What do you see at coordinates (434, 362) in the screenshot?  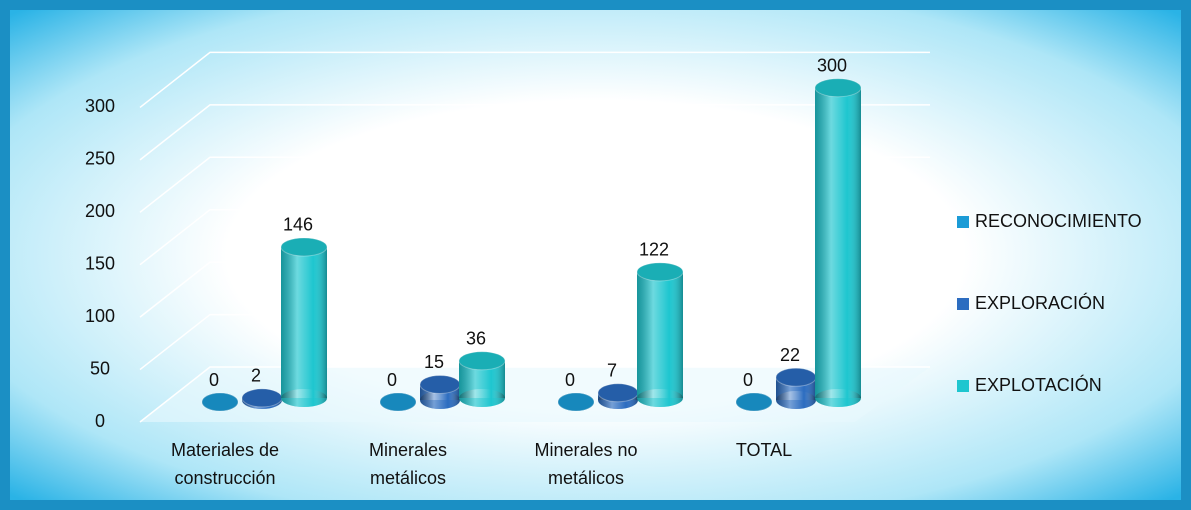 I see `value-label: 15` at bounding box center [434, 362].